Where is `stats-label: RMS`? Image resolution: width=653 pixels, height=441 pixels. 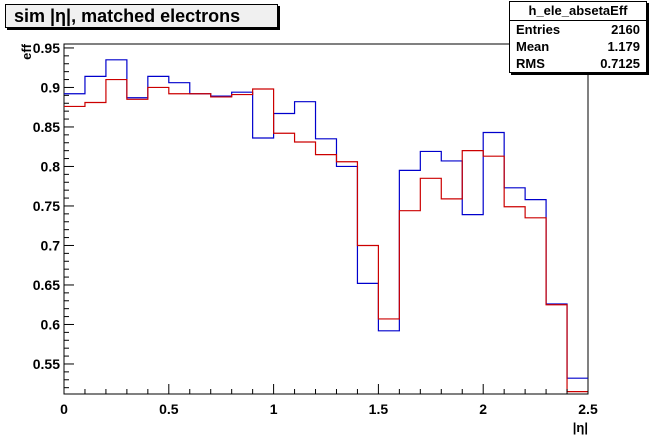 stats-label: RMS is located at coordinates (530, 63).